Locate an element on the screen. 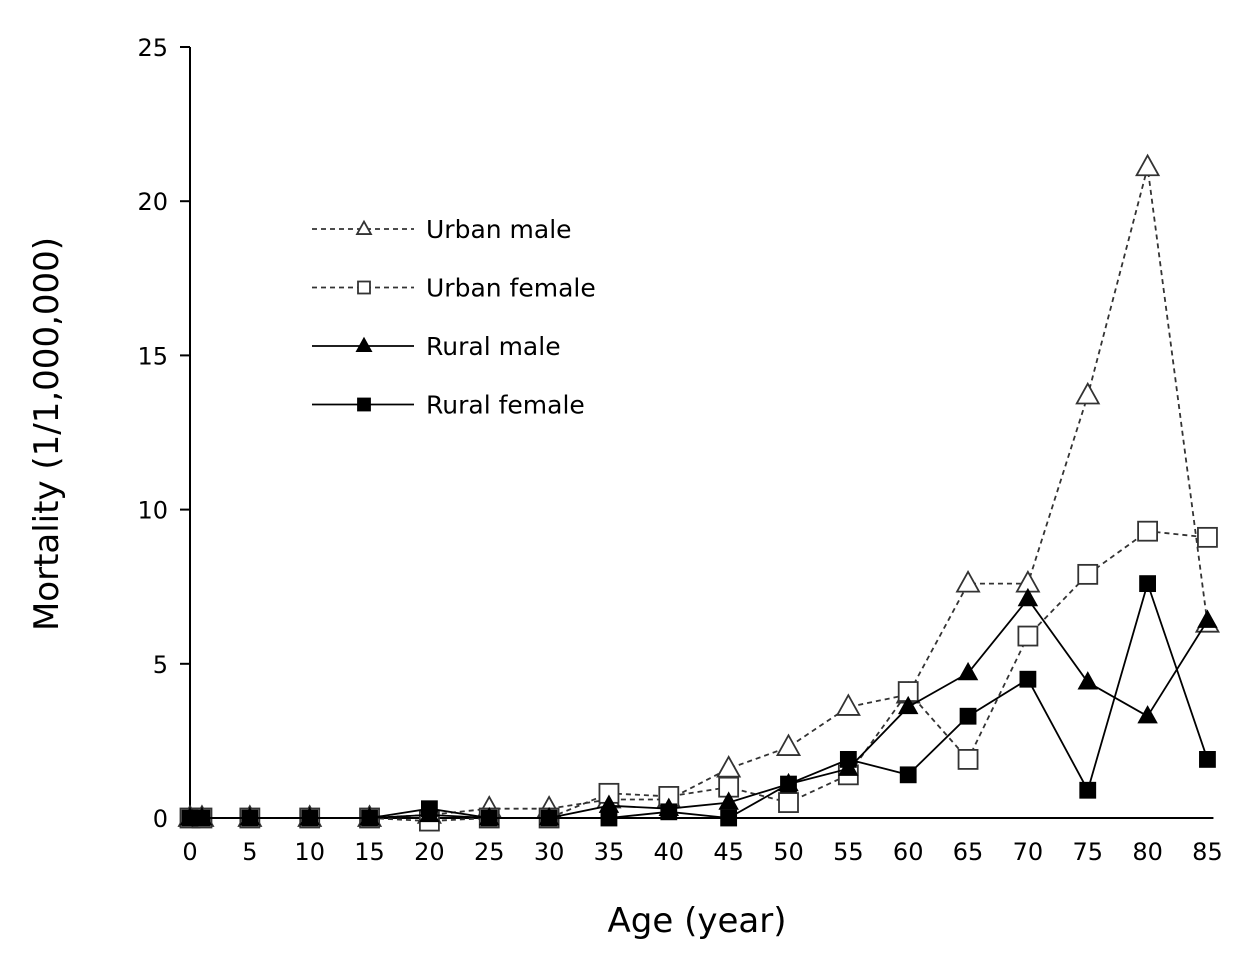 The image size is (1260, 956). y-tick-label: 25 is located at coordinates (152, 48).